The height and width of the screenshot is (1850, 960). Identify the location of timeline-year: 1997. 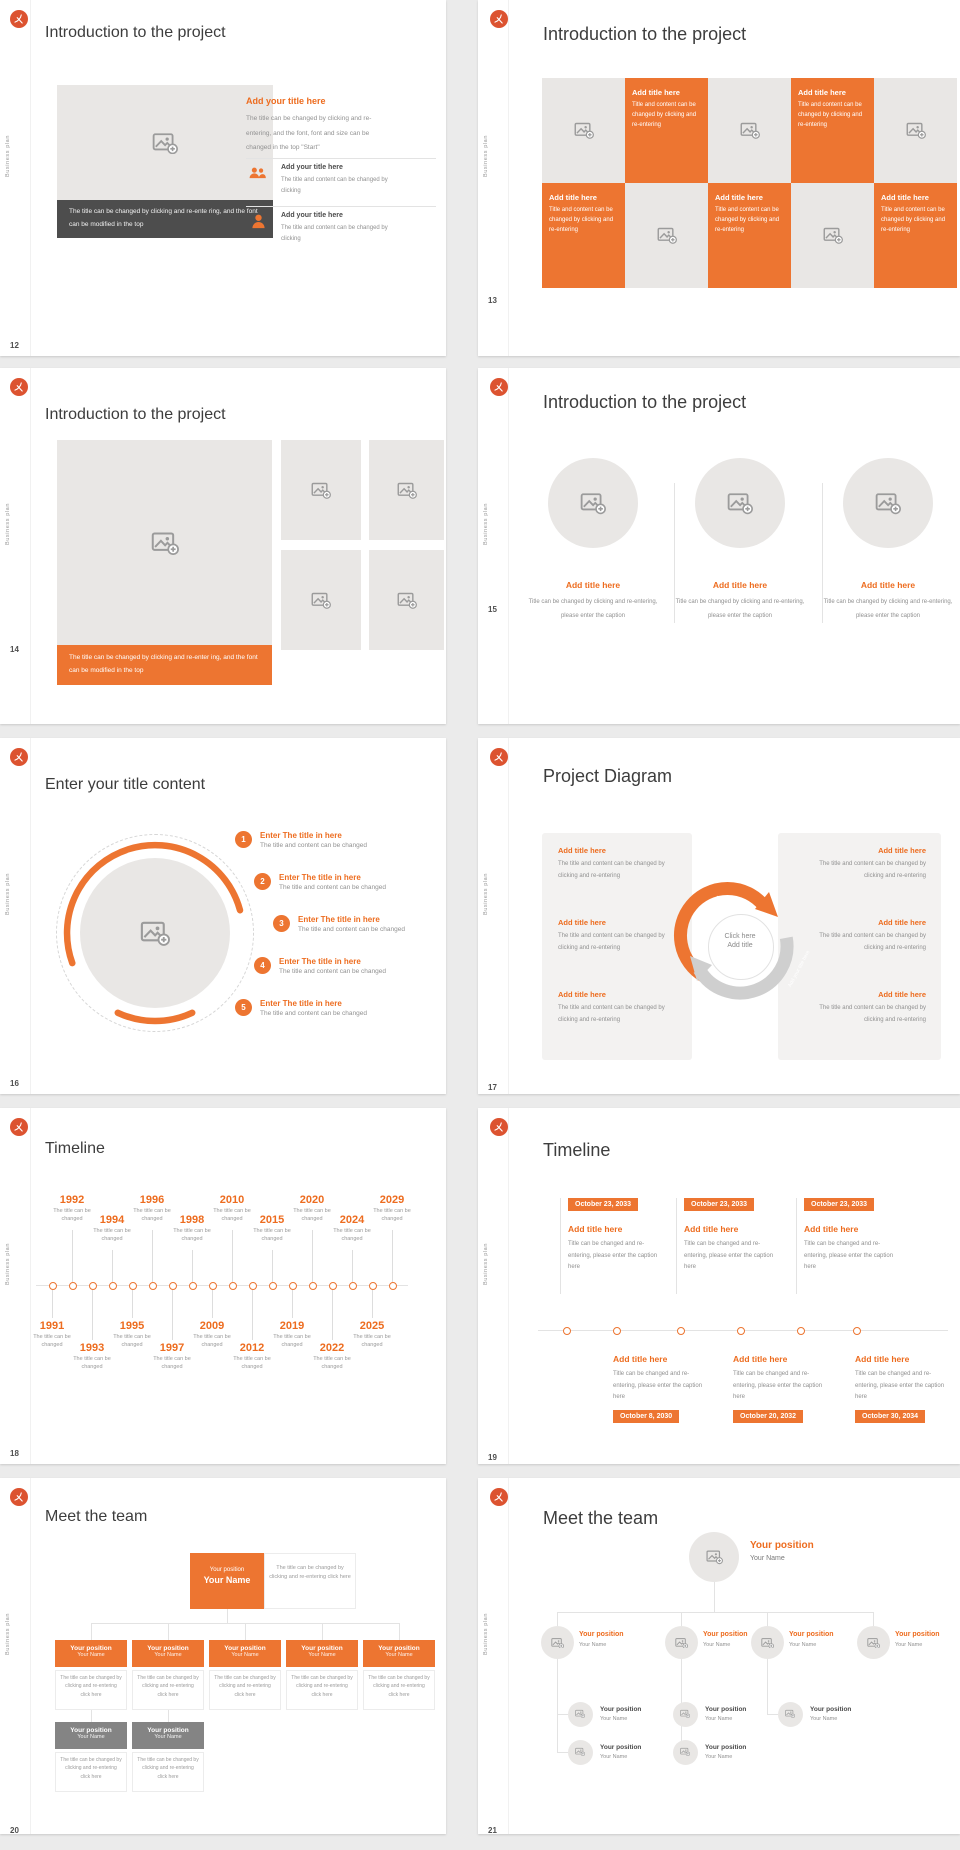
(172, 1348).